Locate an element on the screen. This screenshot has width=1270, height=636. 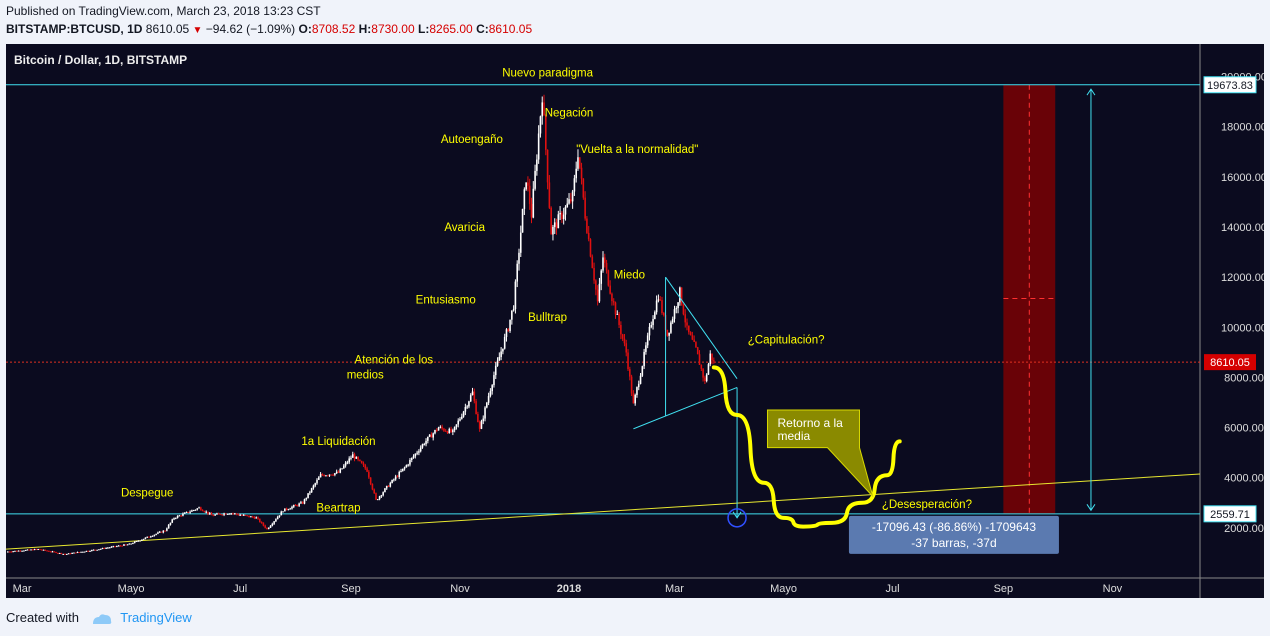
close-value: 8610.05 is located at coordinates (510, 29).